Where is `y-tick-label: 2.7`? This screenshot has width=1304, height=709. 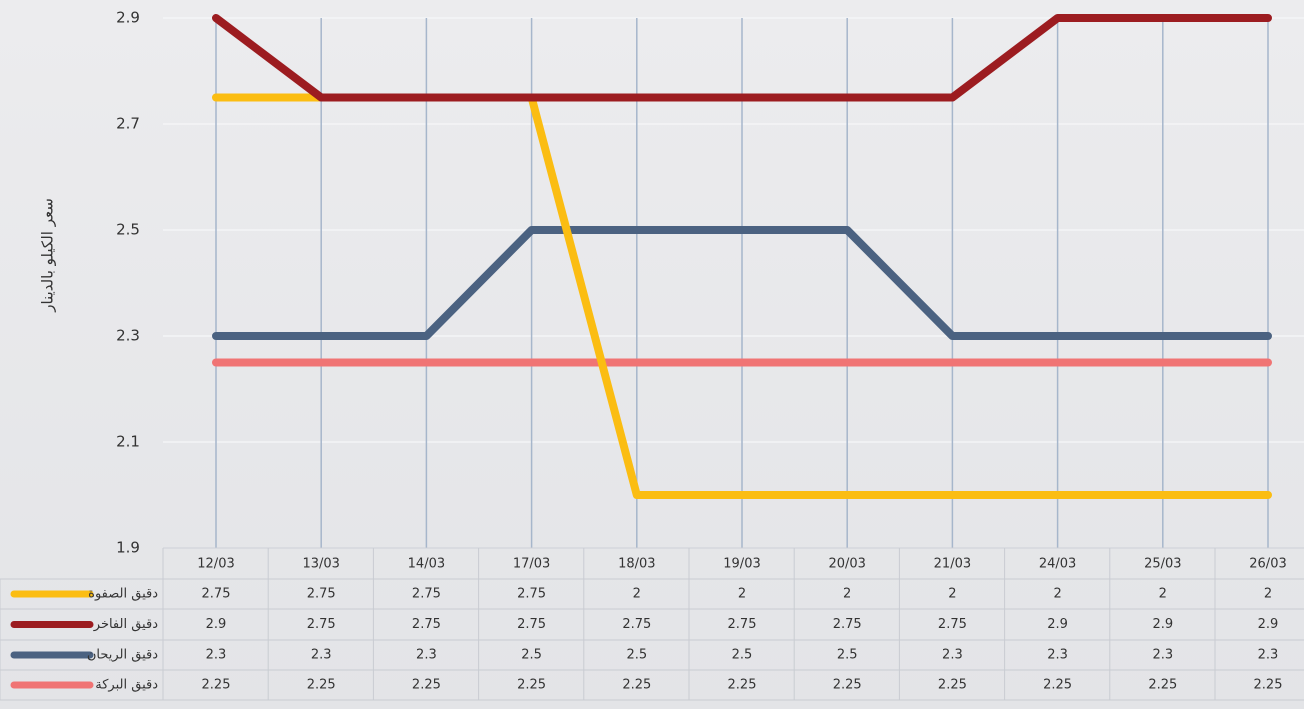
y-tick-label: 2.7 is located at coordinates (128, 124).